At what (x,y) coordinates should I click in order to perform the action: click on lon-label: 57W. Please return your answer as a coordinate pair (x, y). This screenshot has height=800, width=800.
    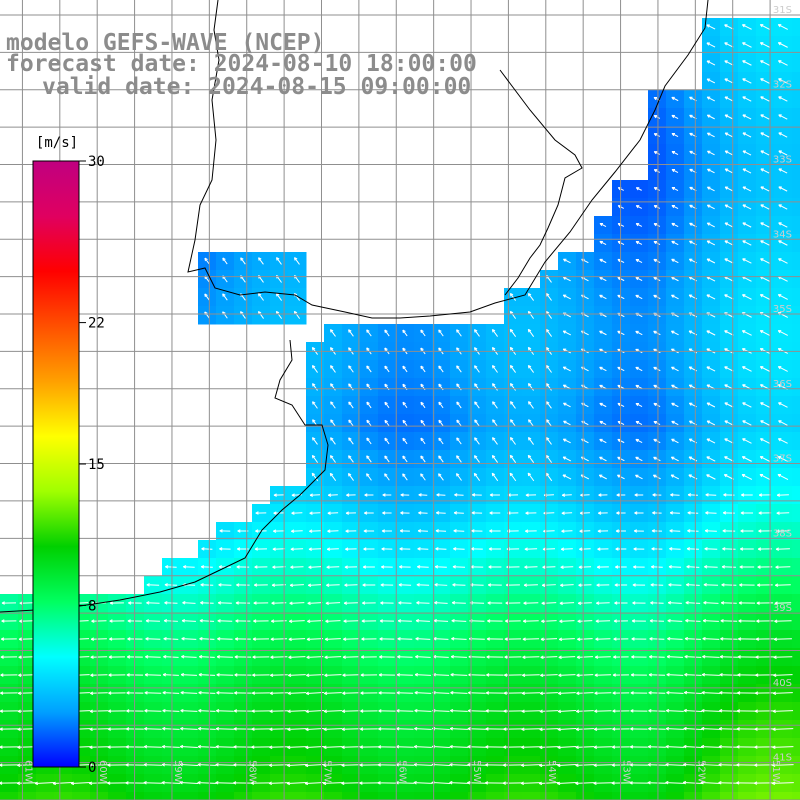
    Looking at the image, I should click on (326, 771).